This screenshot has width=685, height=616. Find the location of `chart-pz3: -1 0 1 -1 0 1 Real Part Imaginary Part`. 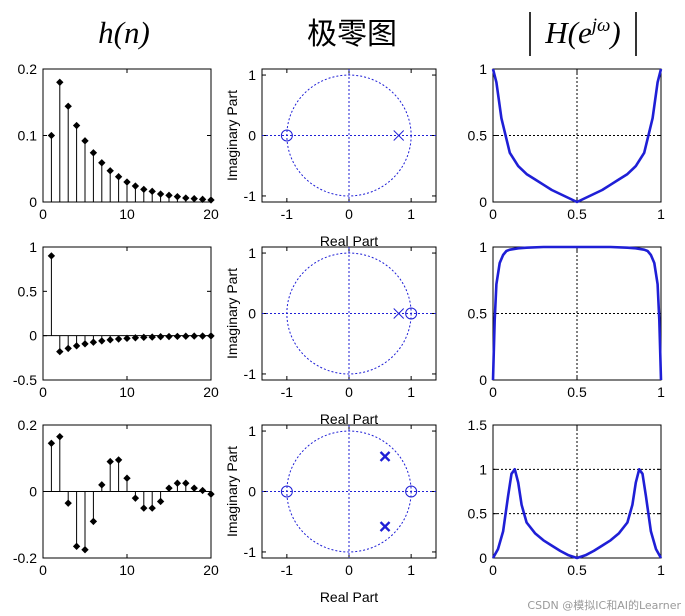

chart-pz3: -1 0 1 -1 0 1 Real Part Imaginary Part is located at coordinates (330, 514).